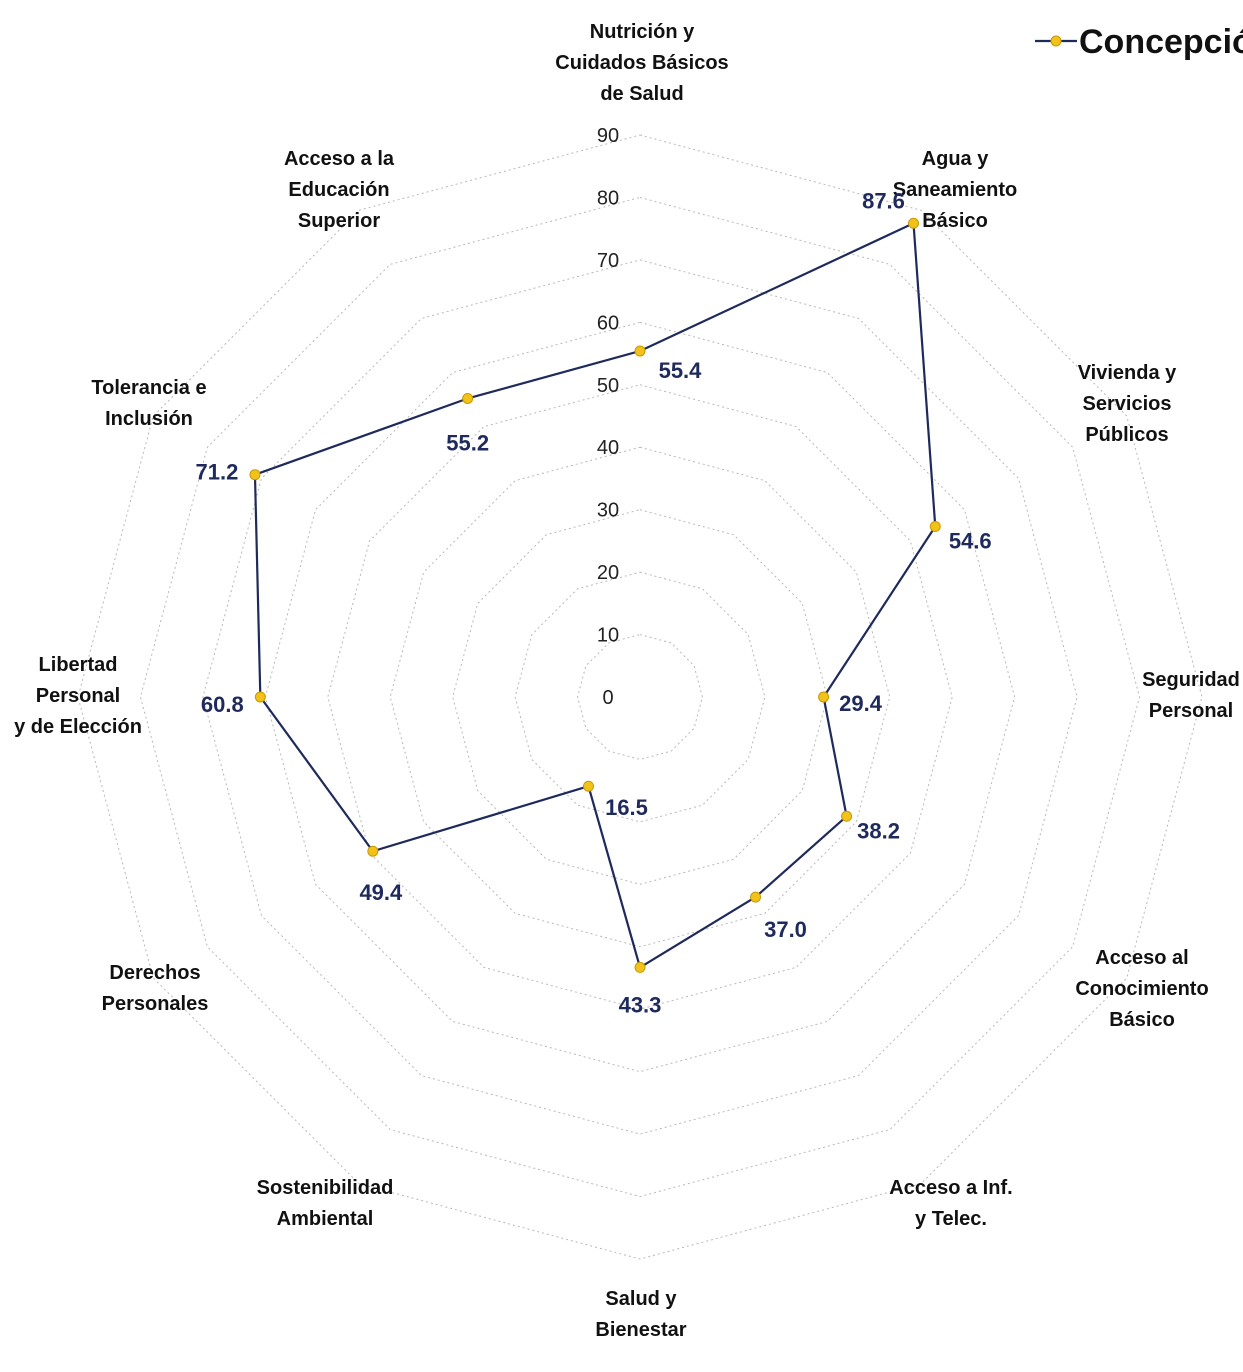 The height and width of the screenshot is (1372, 1243). I want to click on data-label: 87.6, so click(883, 200).